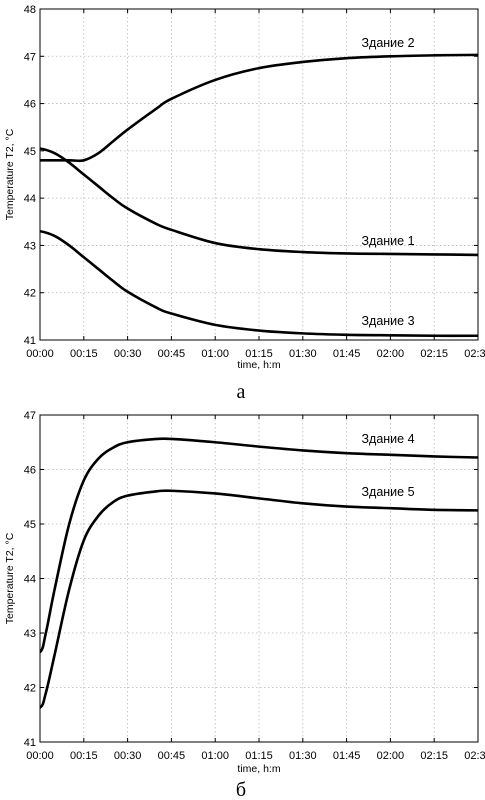 This screenshot has height=800, width=485. I want to click on series-label: Здание 2, so click(387, 43).